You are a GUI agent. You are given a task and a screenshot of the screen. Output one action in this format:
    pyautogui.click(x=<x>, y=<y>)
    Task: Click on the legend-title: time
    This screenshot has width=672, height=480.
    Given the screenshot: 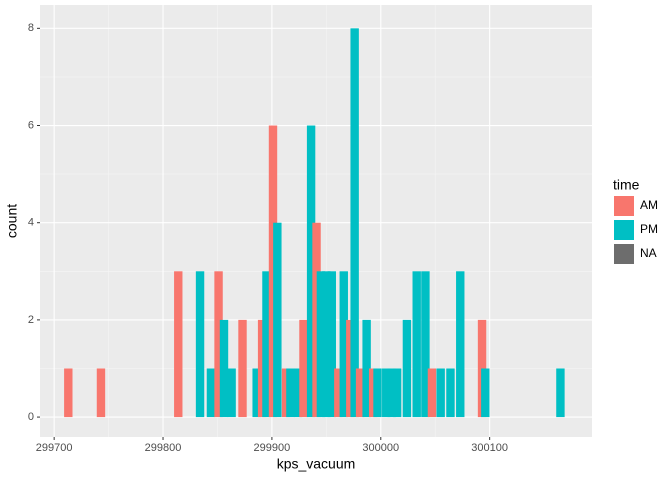 What is the action you would take?
    pyautogui.click(x=626, y=185)
    